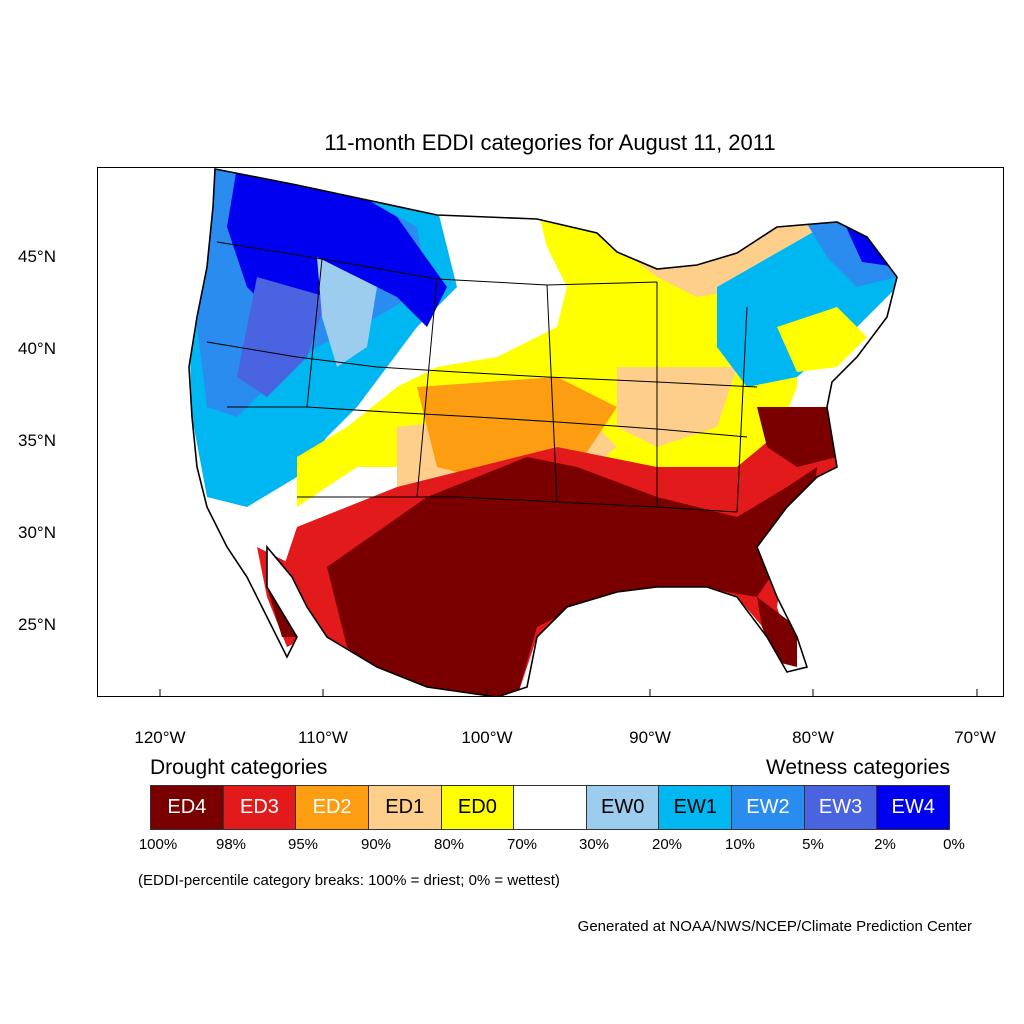  I want to click on lon-label-90: 90°W, so click(650, 737).